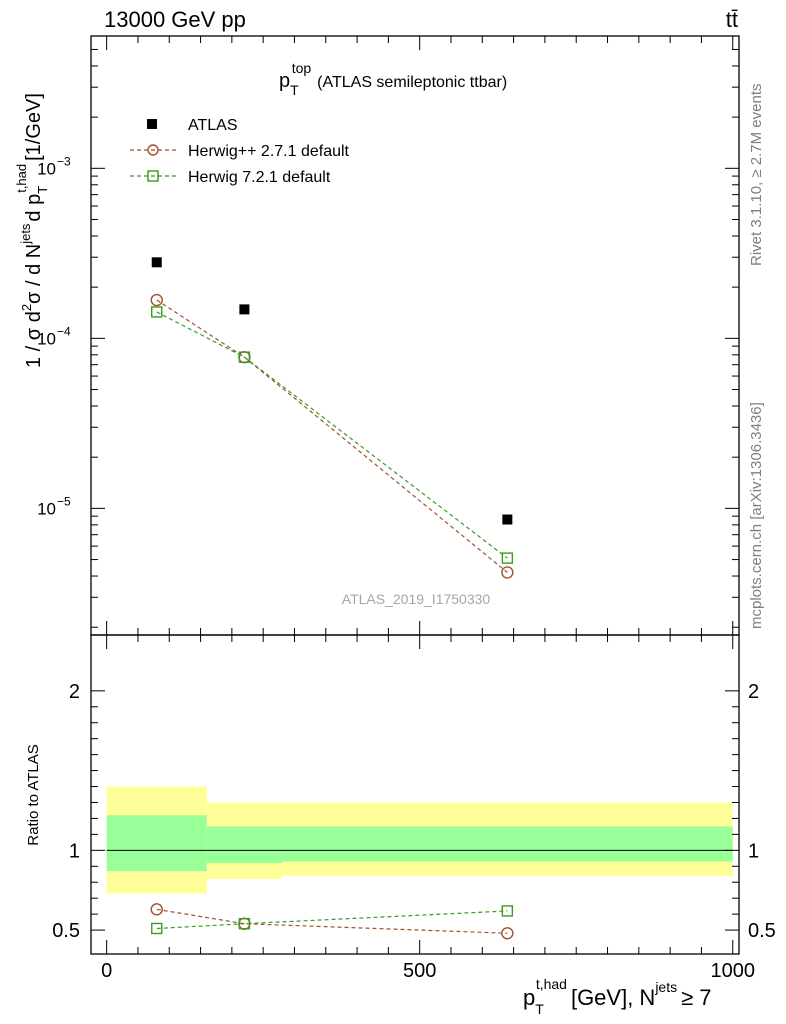 This screenshot has width=786, height=1024. I want to click on ratio-ylabel: Ratio to ATLAS, so click(33, 794).